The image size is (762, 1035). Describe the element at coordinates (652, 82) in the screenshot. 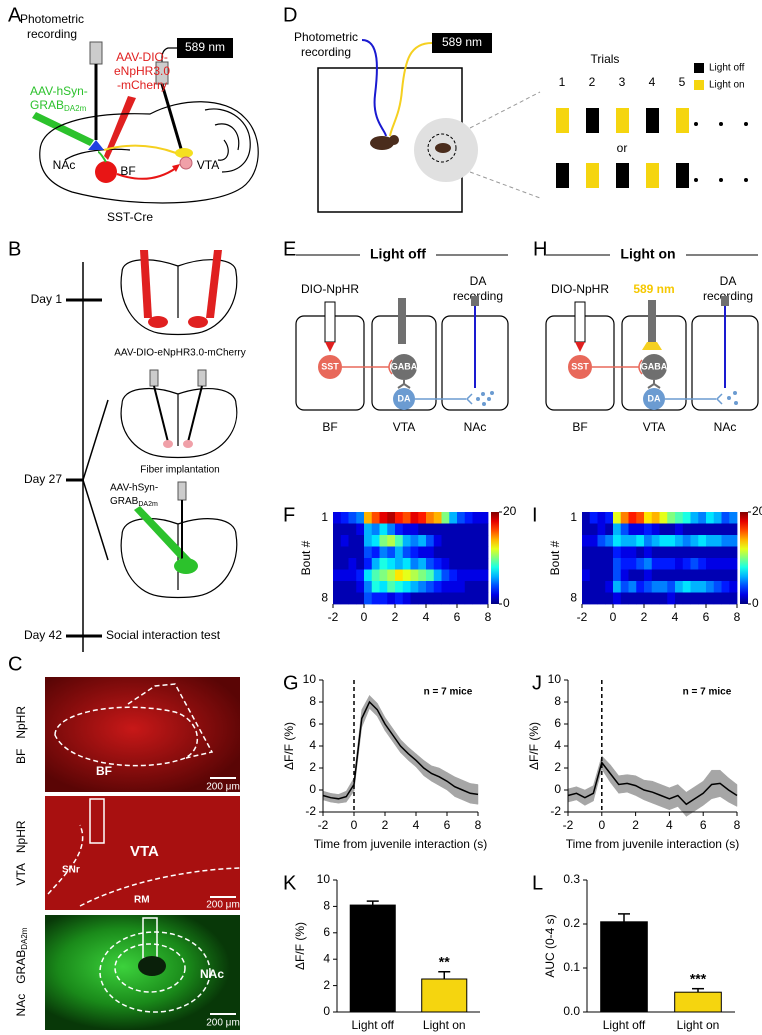

I see `trial-number: 4` at that location.